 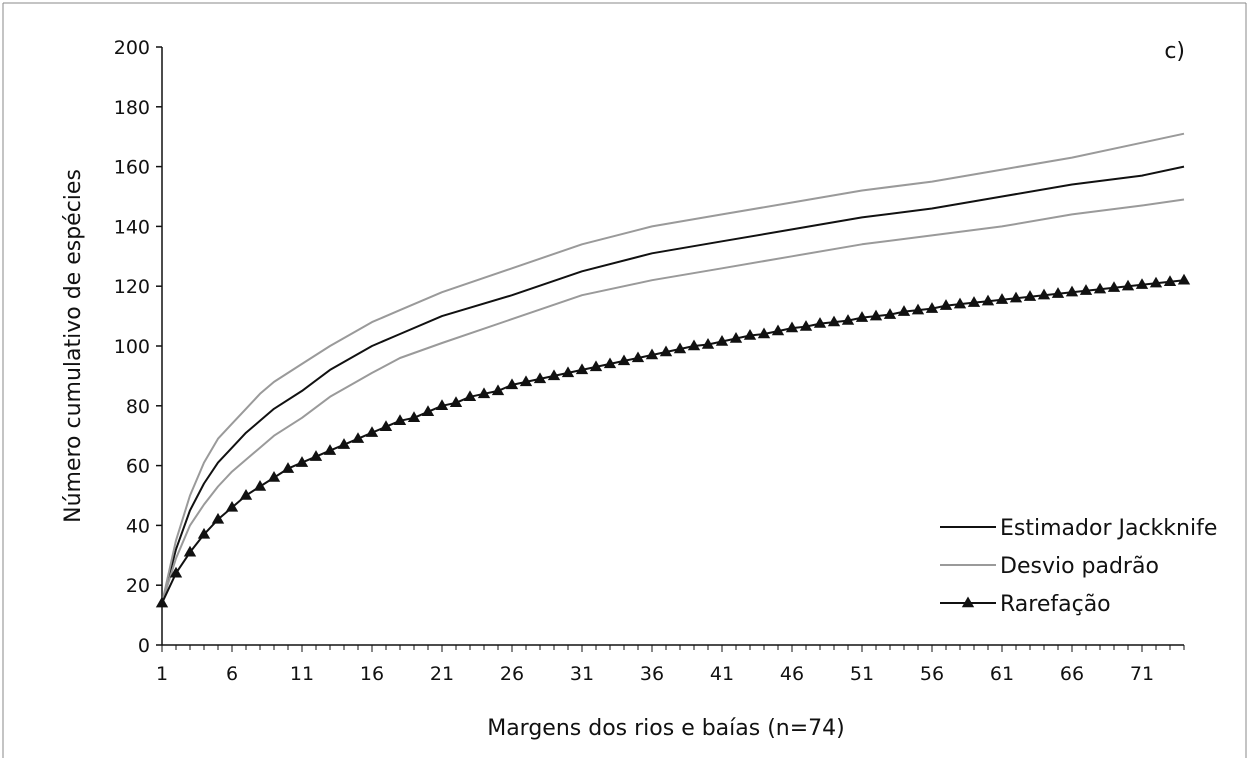 I want to click on y-tick-label: 80, so click(x=138, y=407).